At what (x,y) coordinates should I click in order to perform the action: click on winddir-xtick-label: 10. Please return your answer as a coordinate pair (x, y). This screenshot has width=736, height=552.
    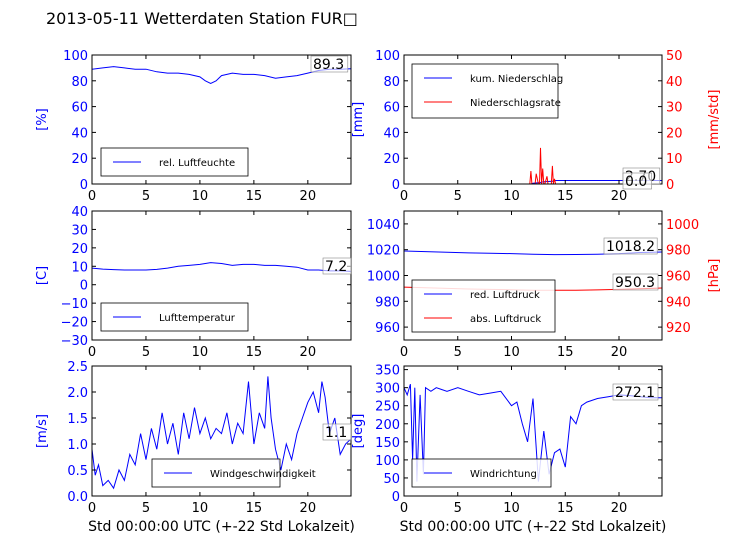
    Looking at the image, I should click on (511, 508).